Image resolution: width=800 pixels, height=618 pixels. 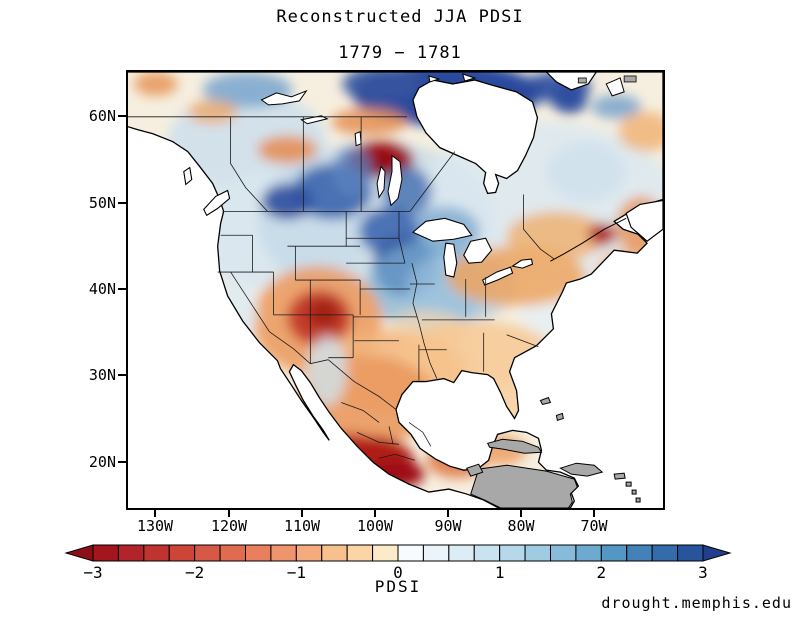 What do you see at coordinates (703, 572) in the screenshot?
I see `colorbar-tick-label: 3` at bounding box center [703, 572].